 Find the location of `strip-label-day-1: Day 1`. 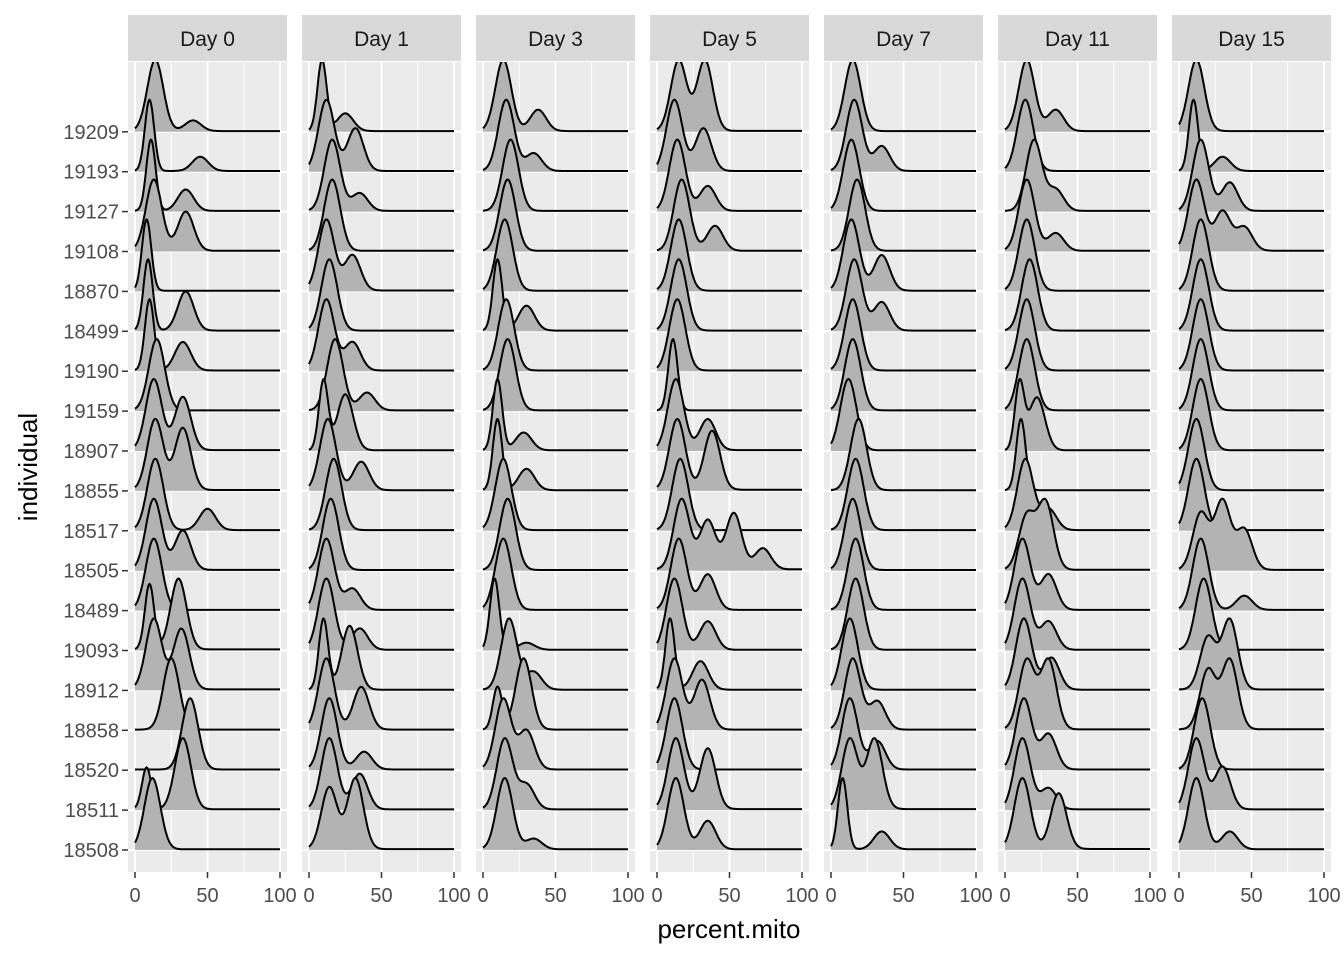

strip-label-day-1: Day 1 is located at coordinates (381, 39).